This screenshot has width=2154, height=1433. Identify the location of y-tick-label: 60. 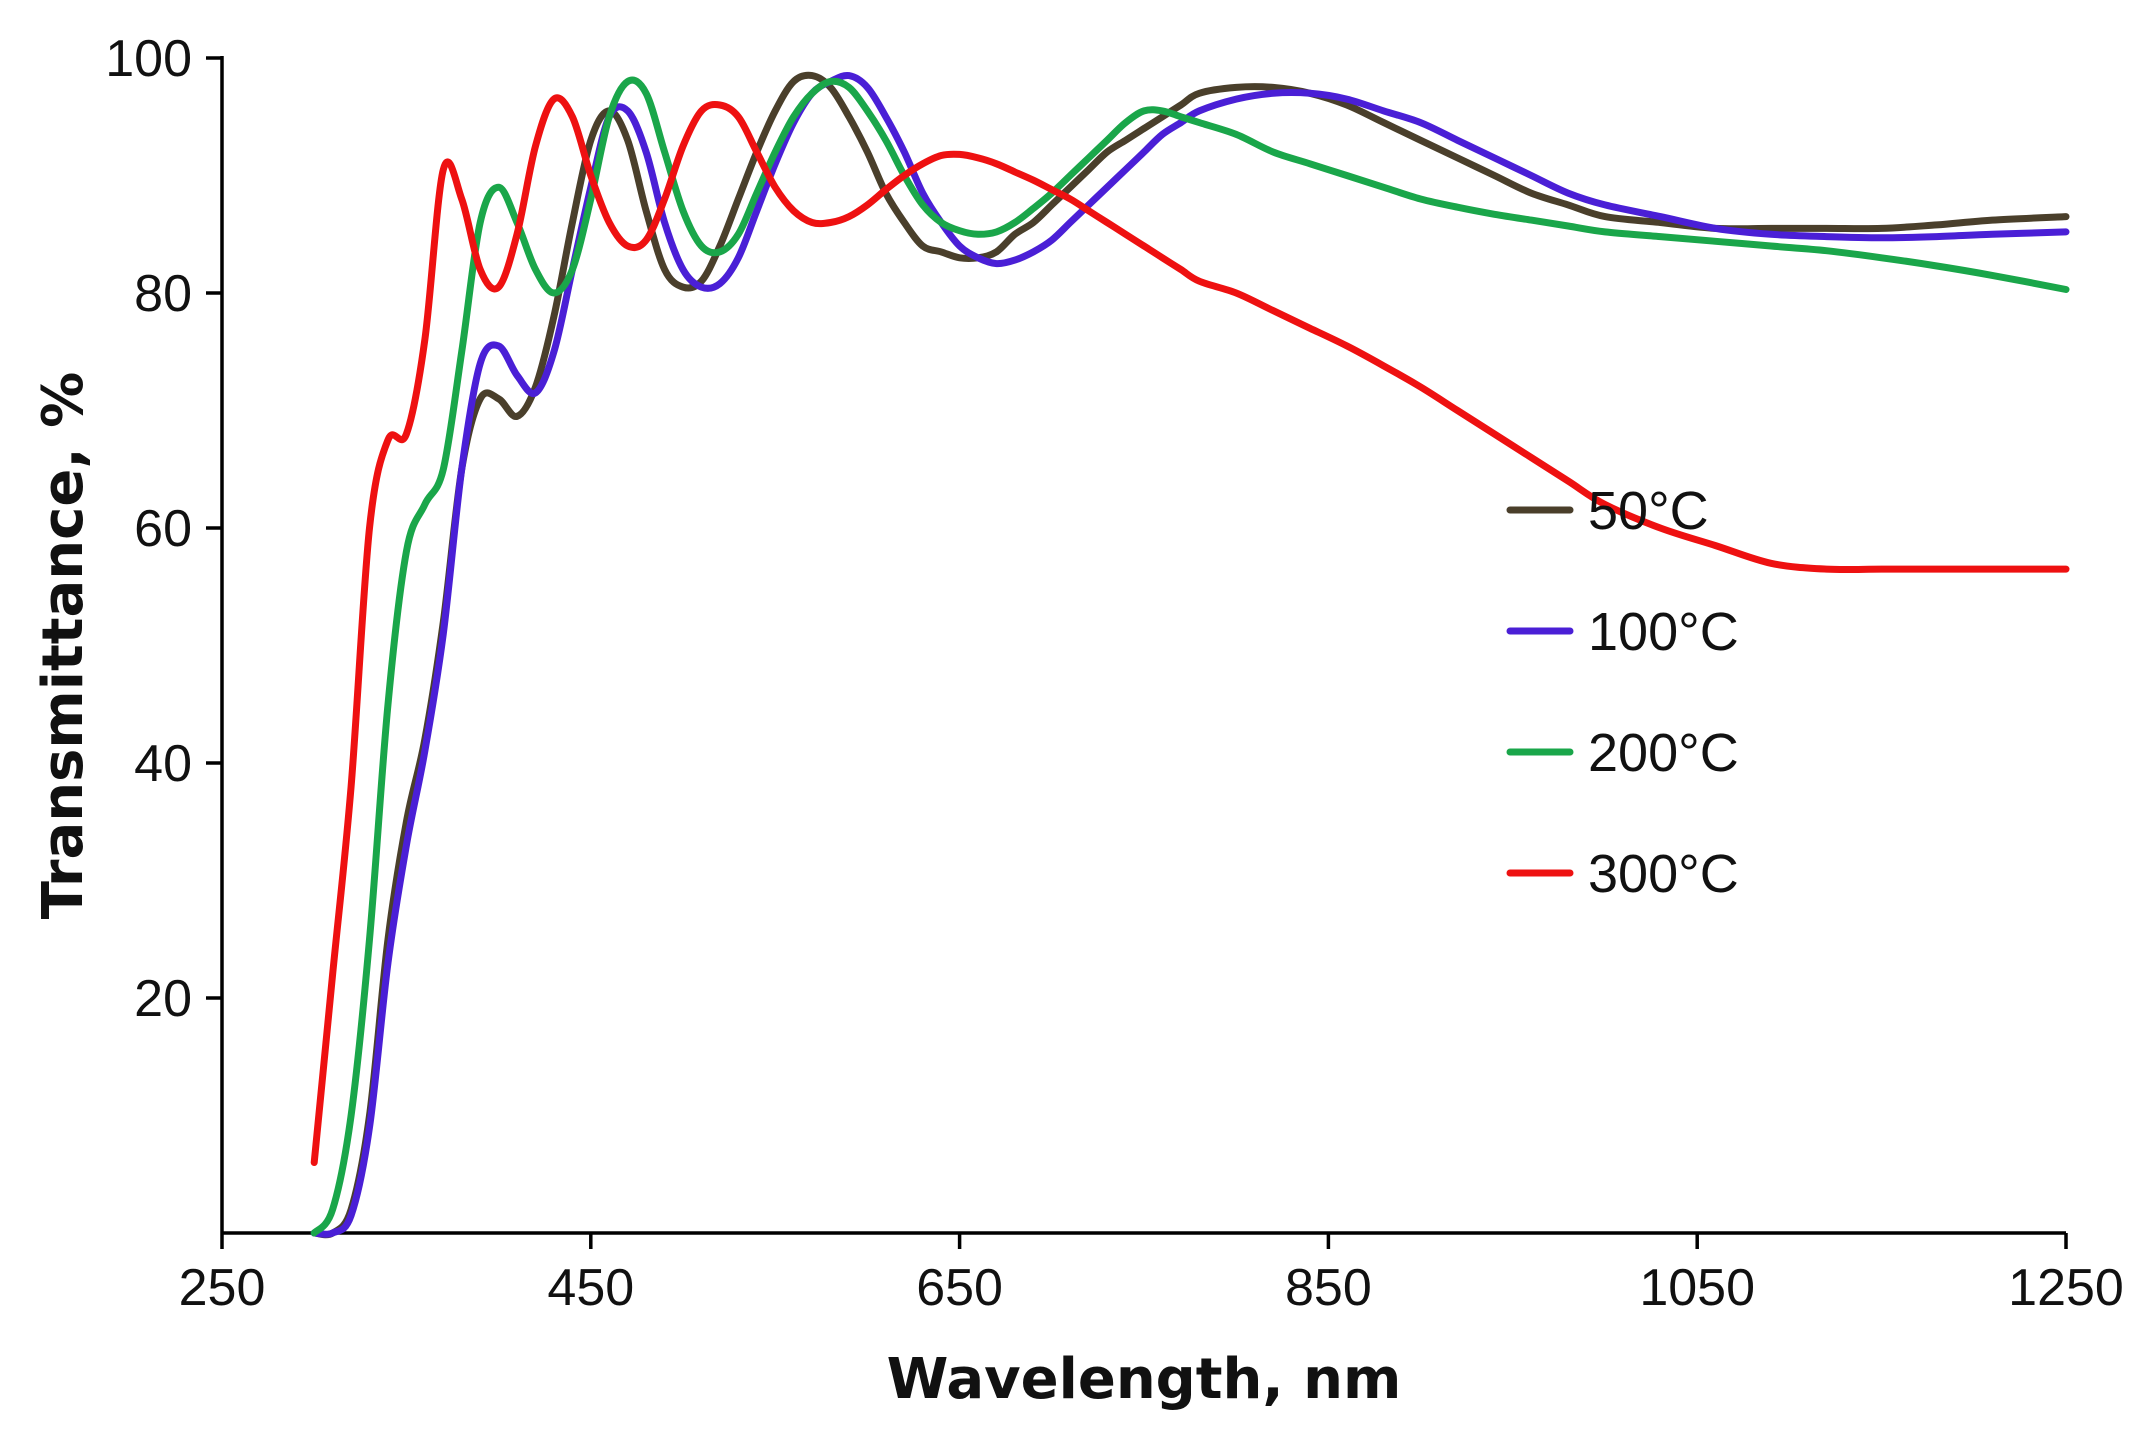
(163, 529).